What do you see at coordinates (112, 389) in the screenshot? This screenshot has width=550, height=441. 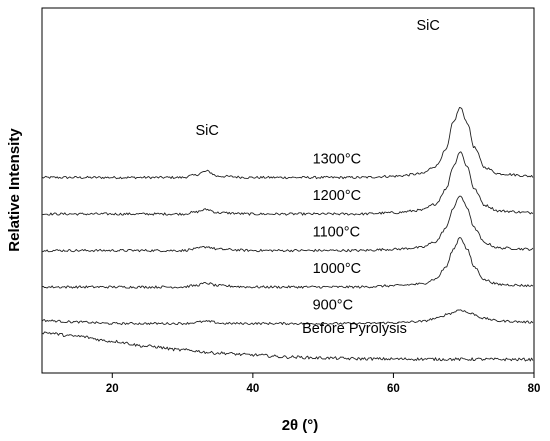 I see `x-tick-label: 20` at bounding box center [112, 389].